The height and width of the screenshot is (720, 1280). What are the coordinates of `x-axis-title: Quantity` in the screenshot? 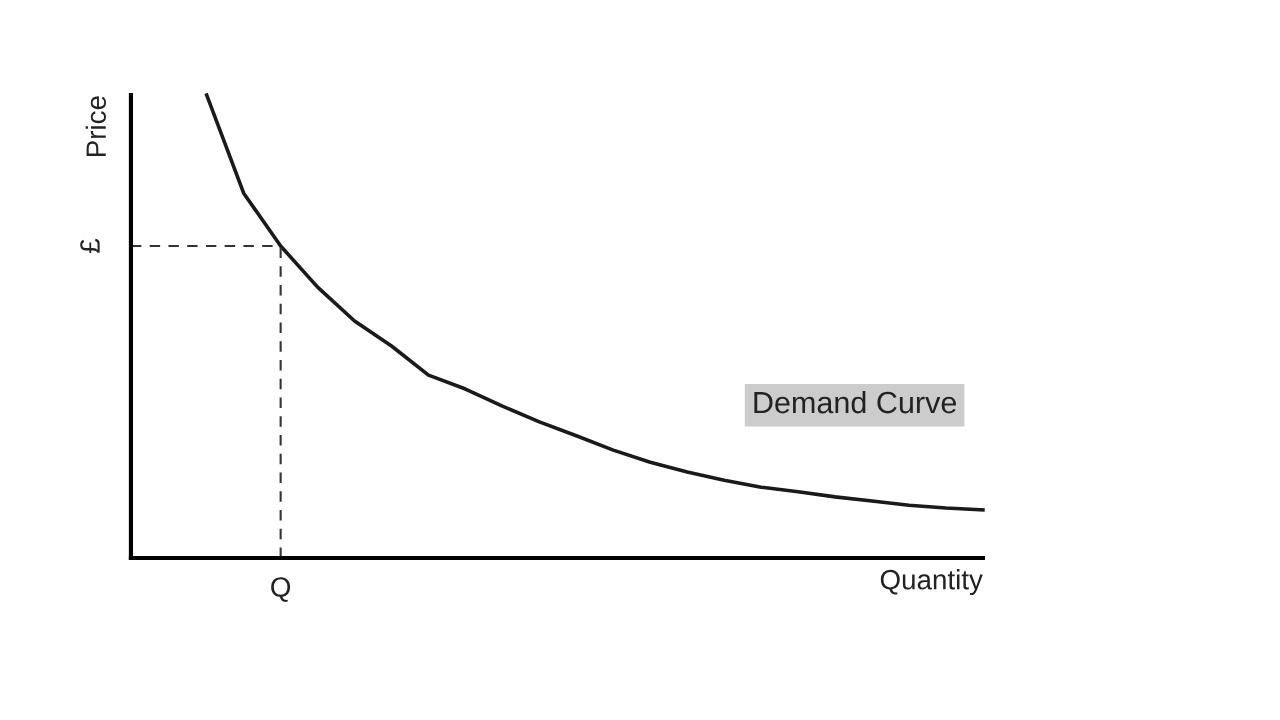 It's located at (931, 582).